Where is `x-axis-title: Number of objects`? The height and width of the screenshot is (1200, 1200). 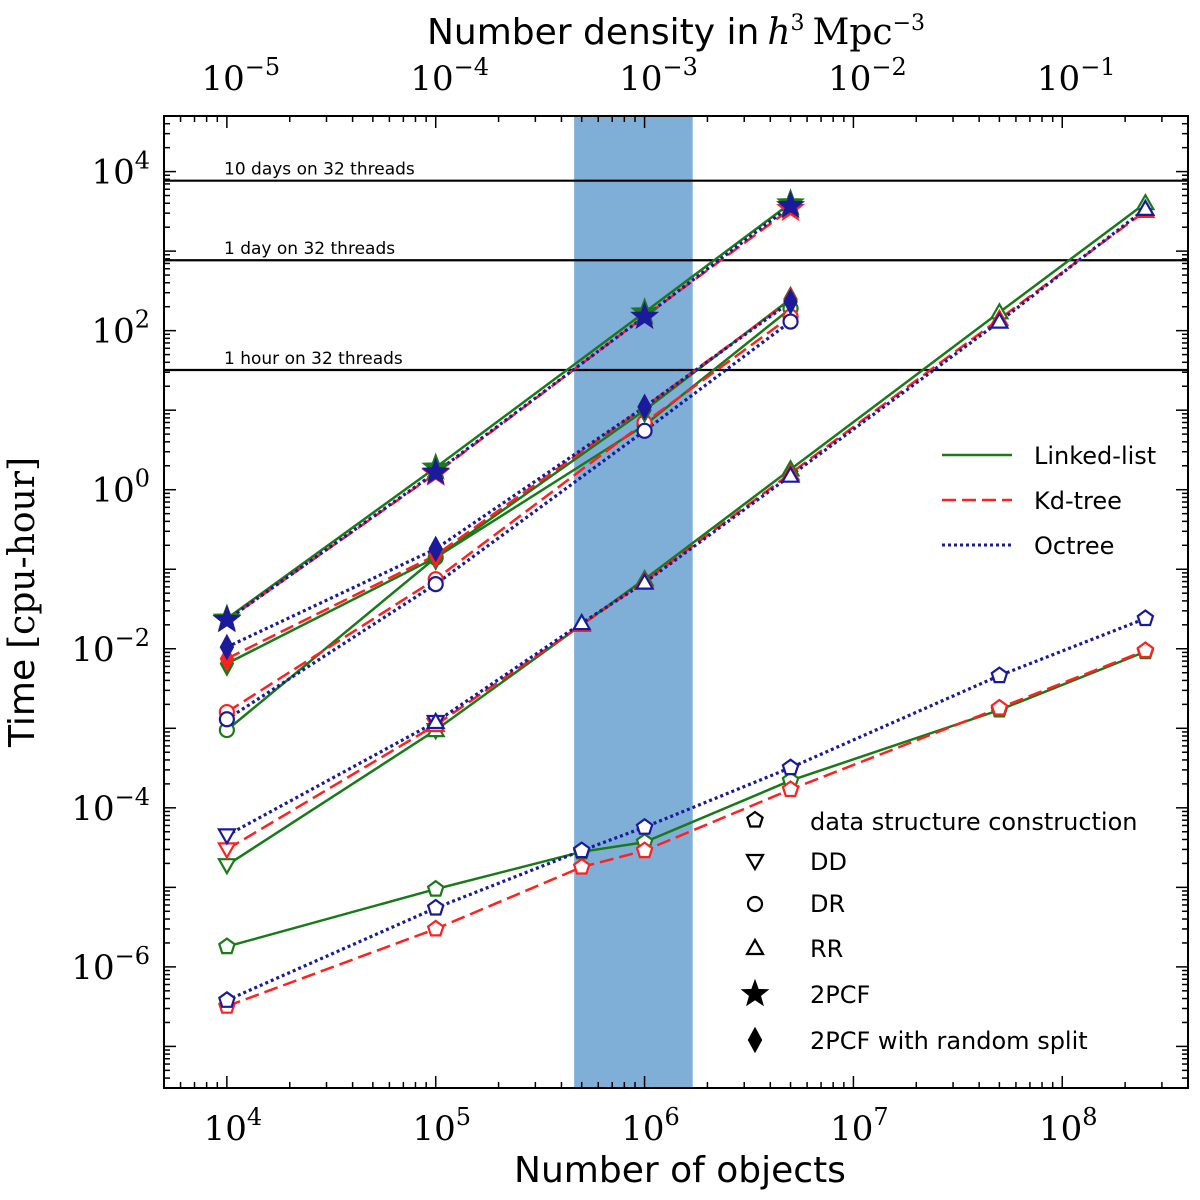 x-axis-title: Number of objects is located at coordinates (680, 1170).